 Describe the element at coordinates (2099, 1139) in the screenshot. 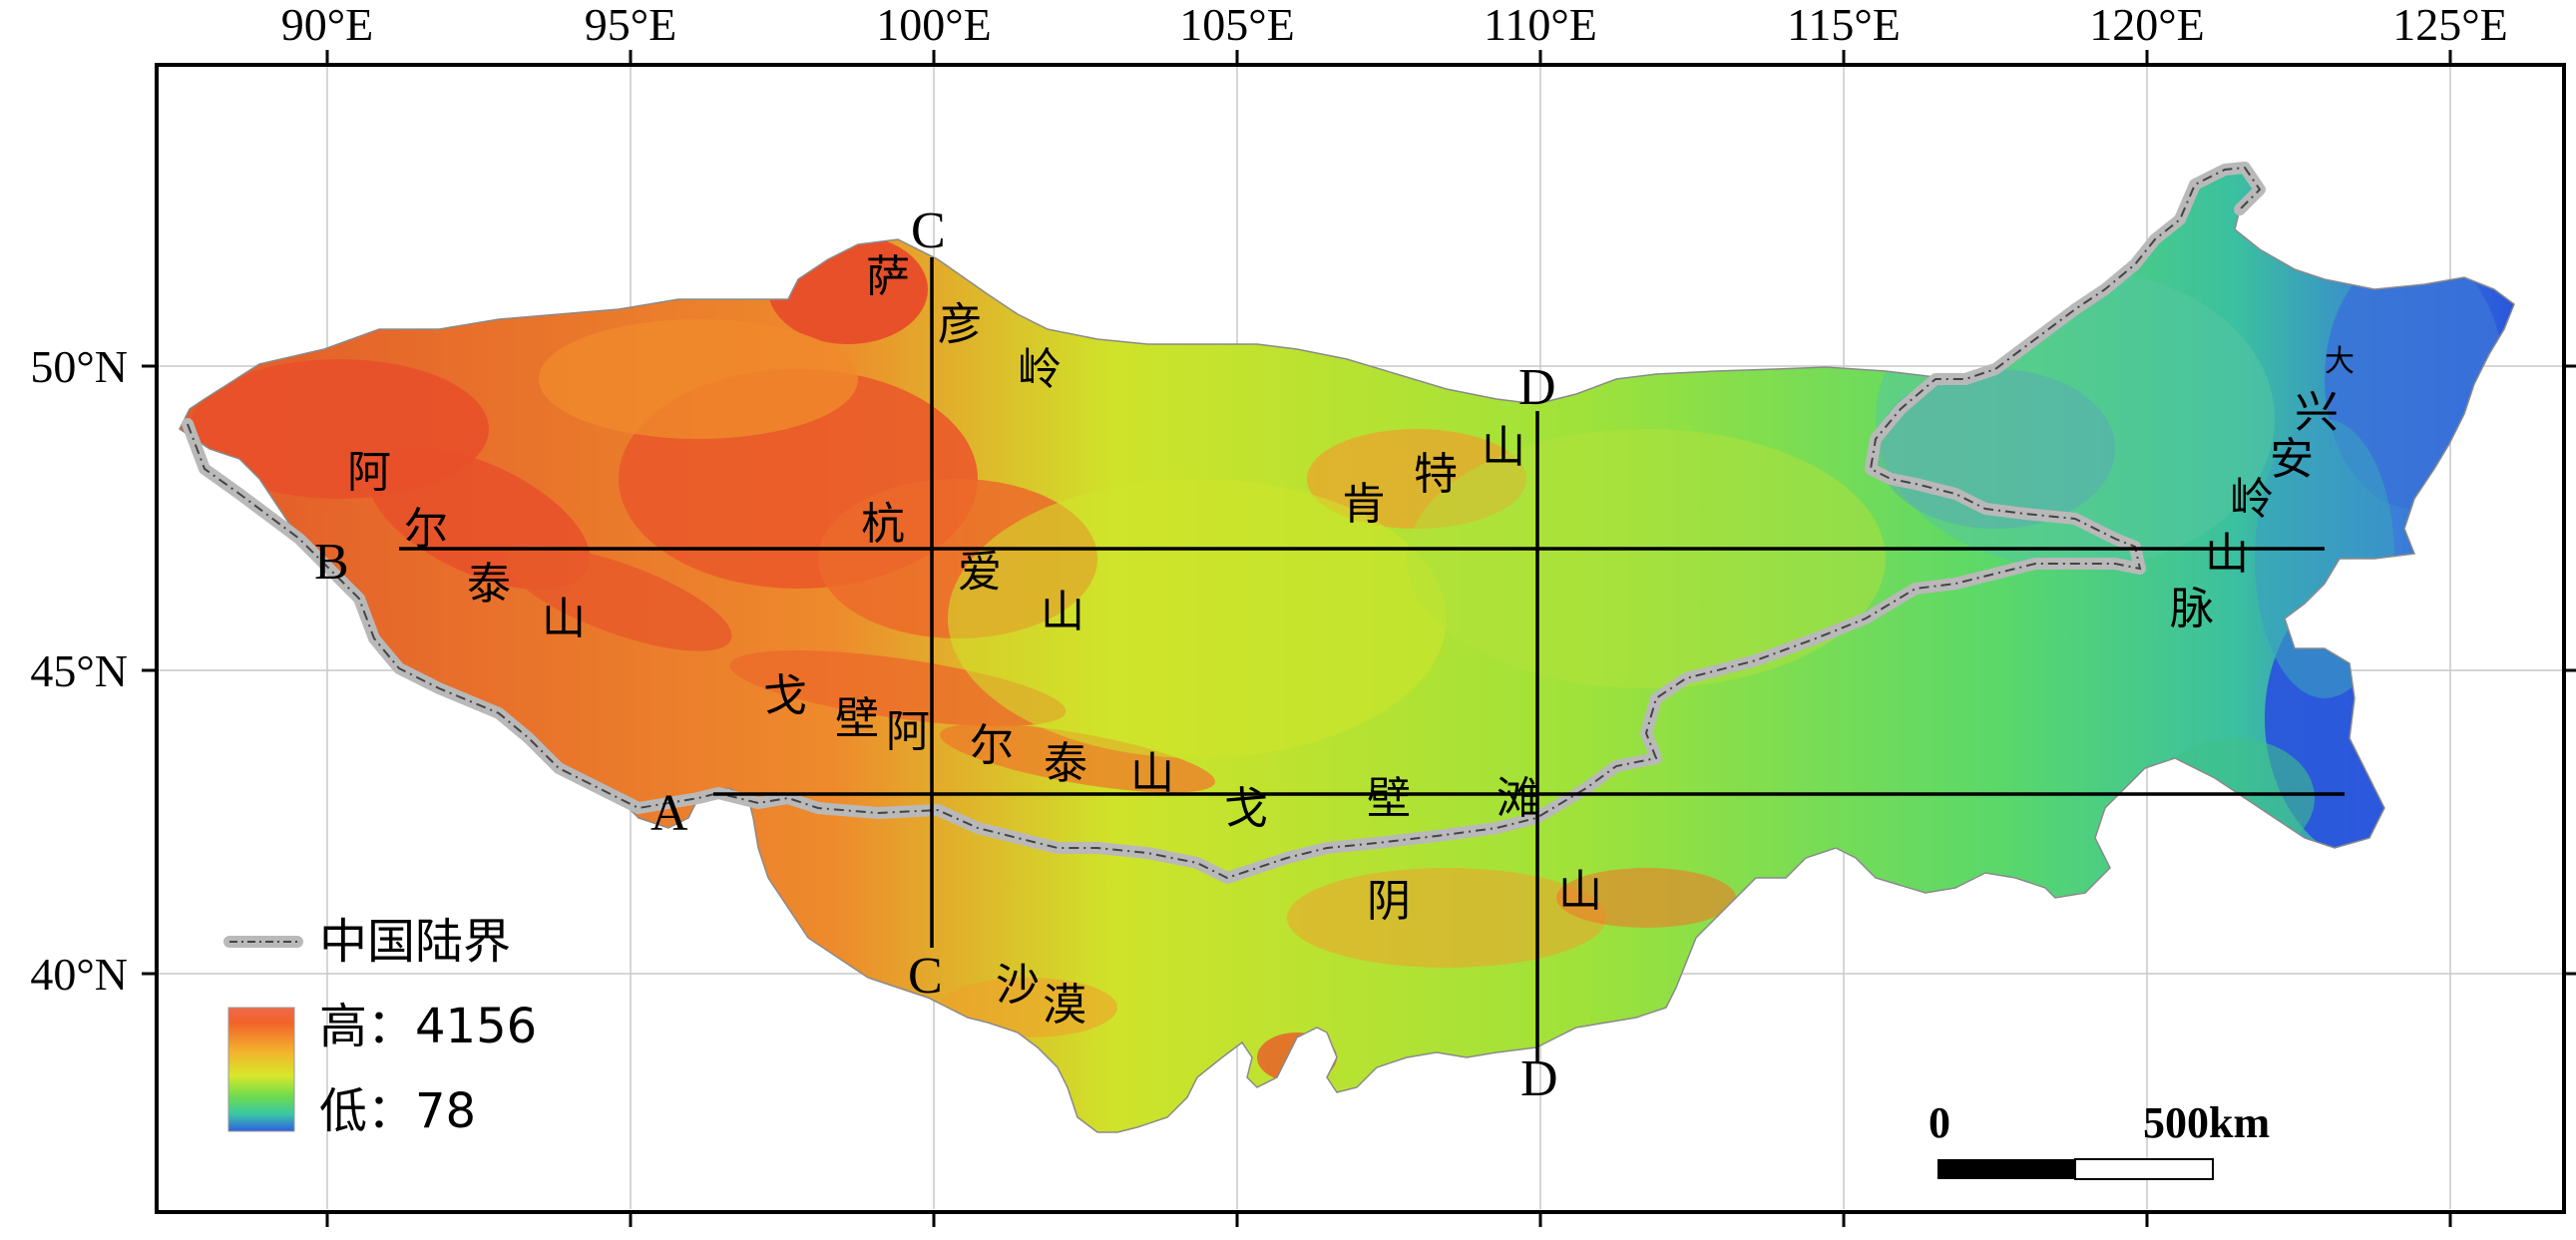

I see `scale-bar: 0 500km` at that location.